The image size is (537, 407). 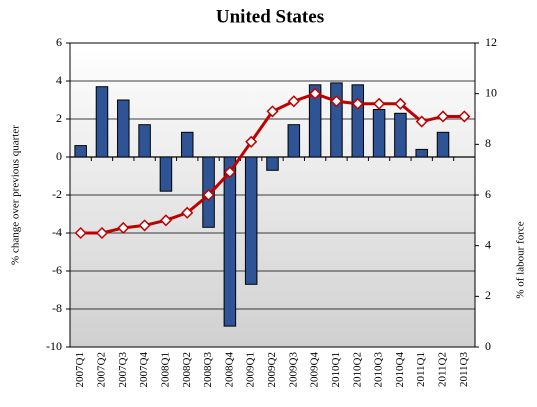 I want to click on x-tick-label: 2007Q3, so click(x=123, y=370).